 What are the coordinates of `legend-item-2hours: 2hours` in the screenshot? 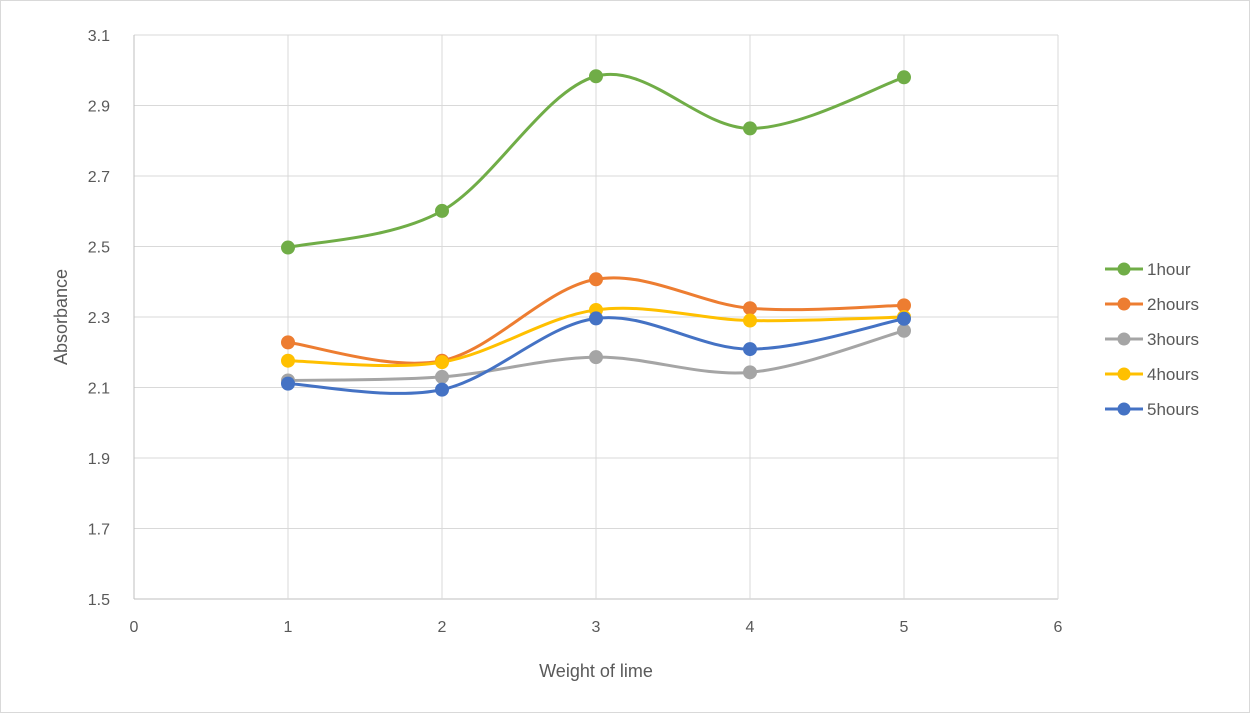 It's located at (1152, 304).